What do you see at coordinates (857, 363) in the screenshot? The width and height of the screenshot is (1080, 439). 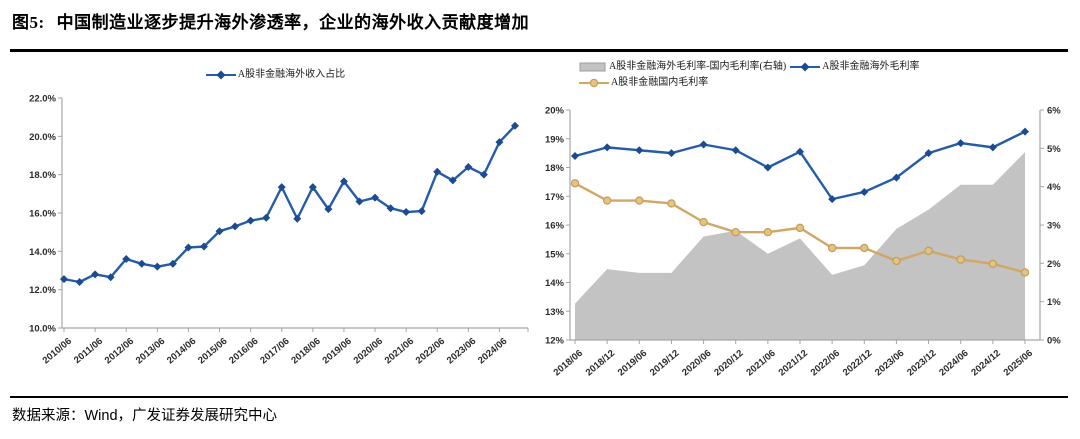 I see `x-tick-label: 2022/12` at bounding box center [857, 363].